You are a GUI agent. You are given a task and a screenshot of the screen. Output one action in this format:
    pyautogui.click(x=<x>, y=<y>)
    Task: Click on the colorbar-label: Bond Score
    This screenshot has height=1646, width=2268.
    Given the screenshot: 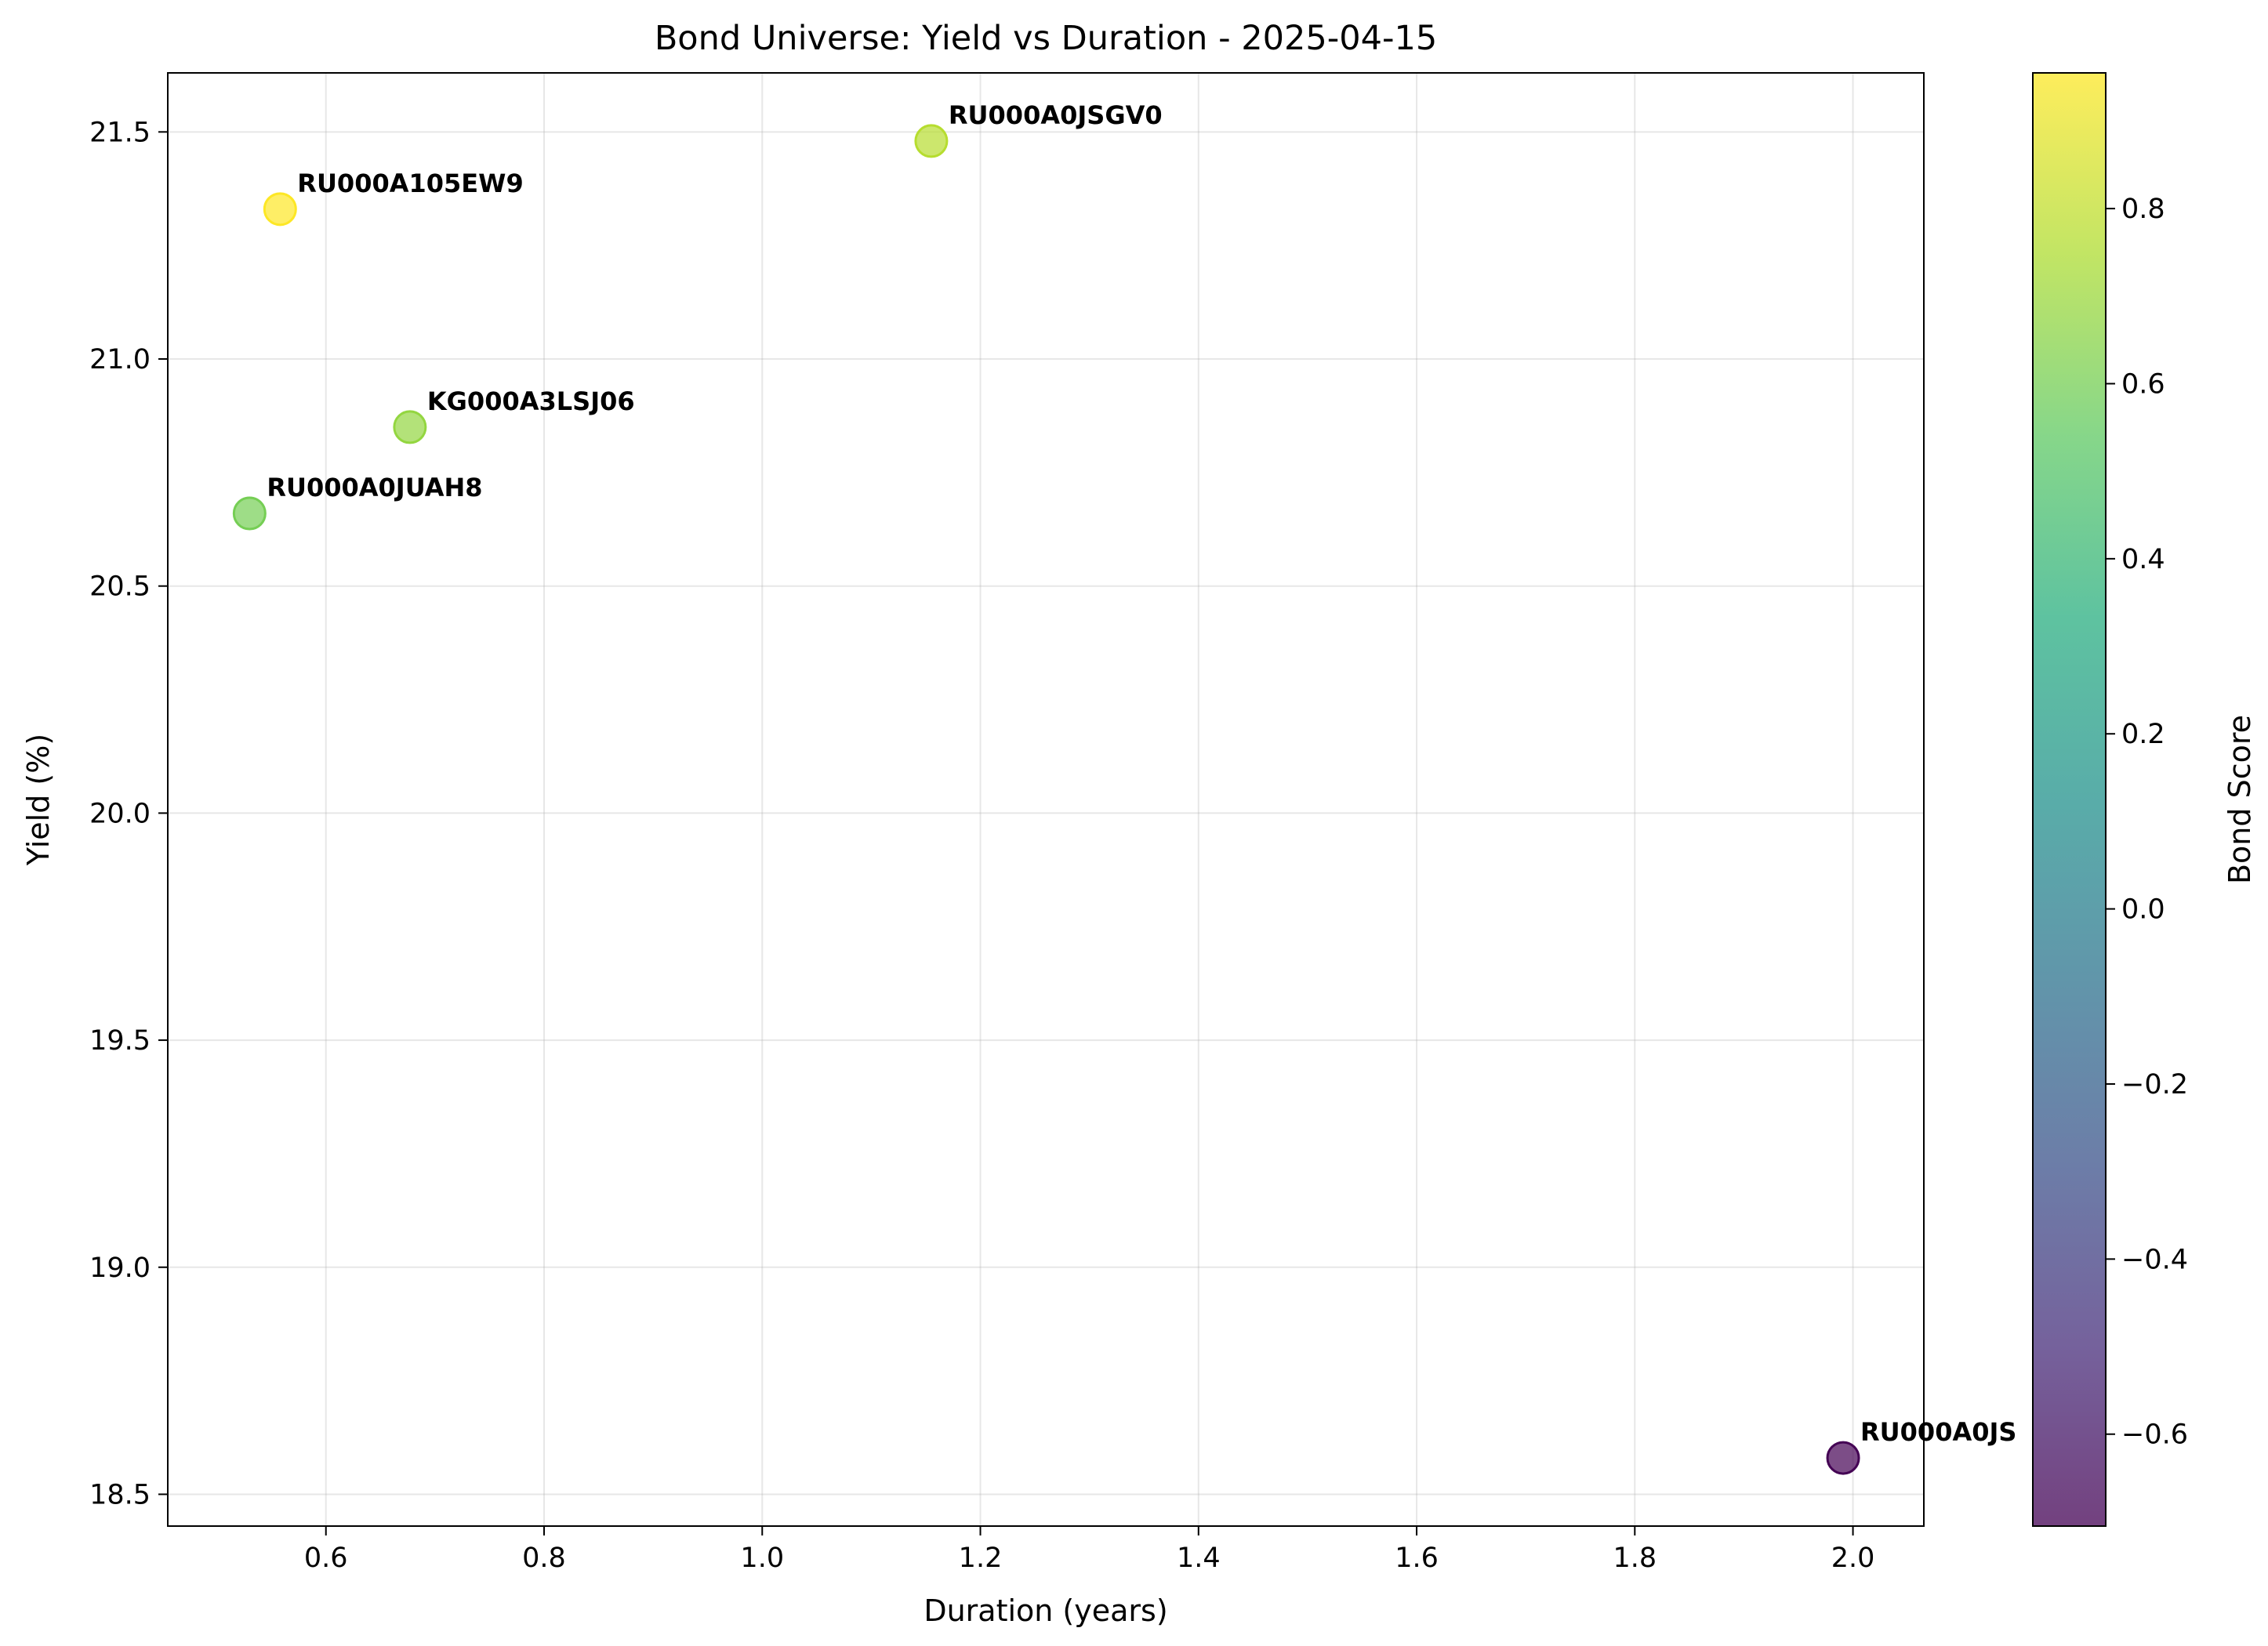 What is the action you would take?
    pyautogui.click(x=2240, y=800)
    